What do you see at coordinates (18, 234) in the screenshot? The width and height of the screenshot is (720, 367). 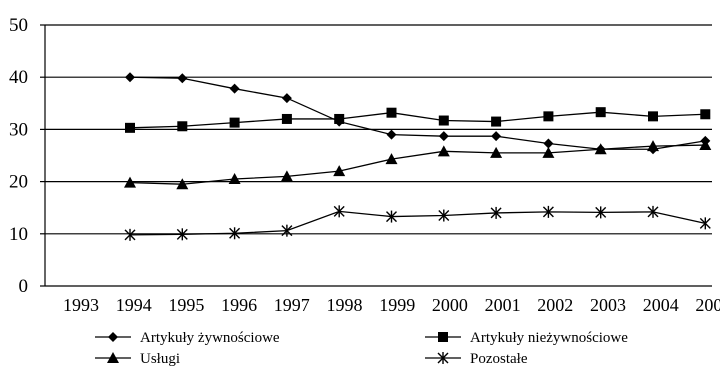 I see `y-tick-label-10: 10` at bounding box center [18, 234].